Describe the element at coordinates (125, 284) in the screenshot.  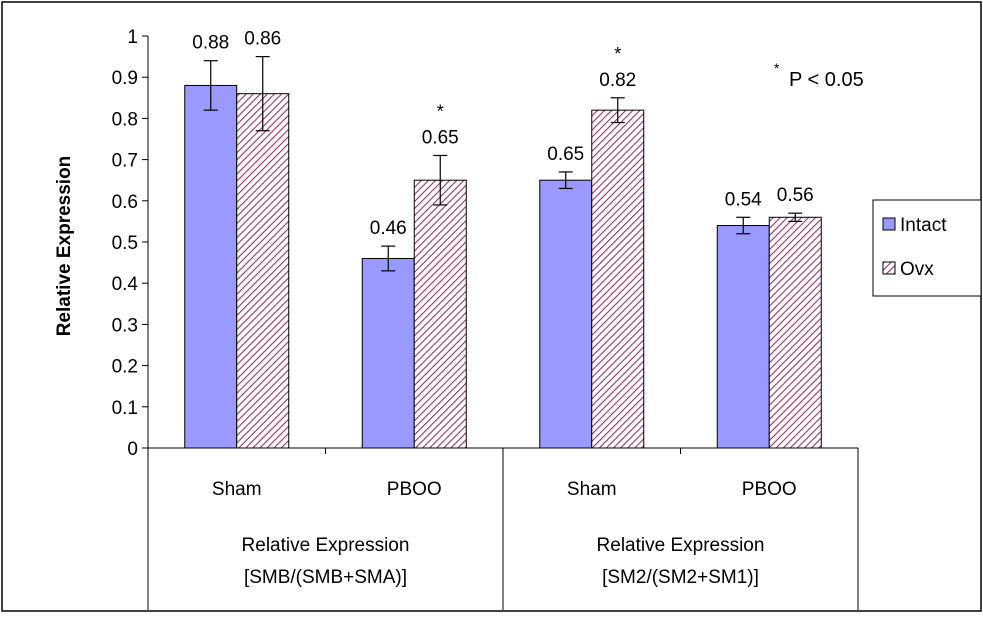
I see `y-tick-label: 0.4` at that location.